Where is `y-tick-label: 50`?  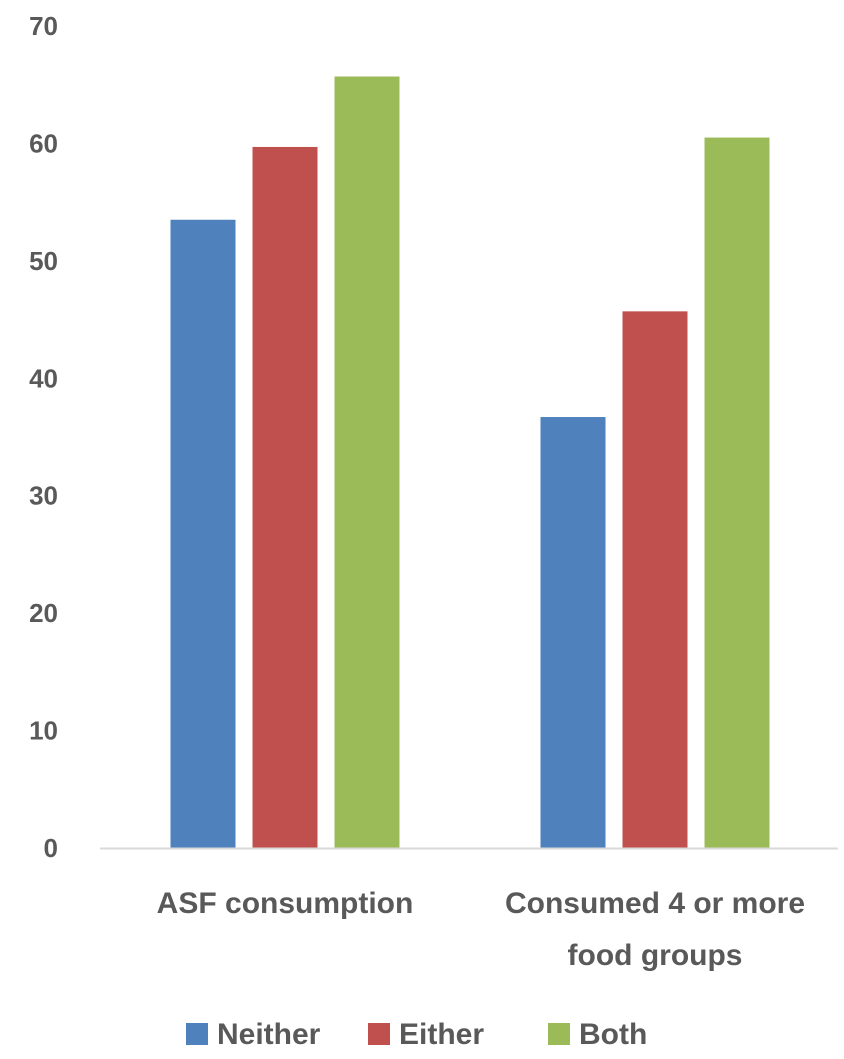
y-tick-label: 50 is located at coordinates (43, 261).